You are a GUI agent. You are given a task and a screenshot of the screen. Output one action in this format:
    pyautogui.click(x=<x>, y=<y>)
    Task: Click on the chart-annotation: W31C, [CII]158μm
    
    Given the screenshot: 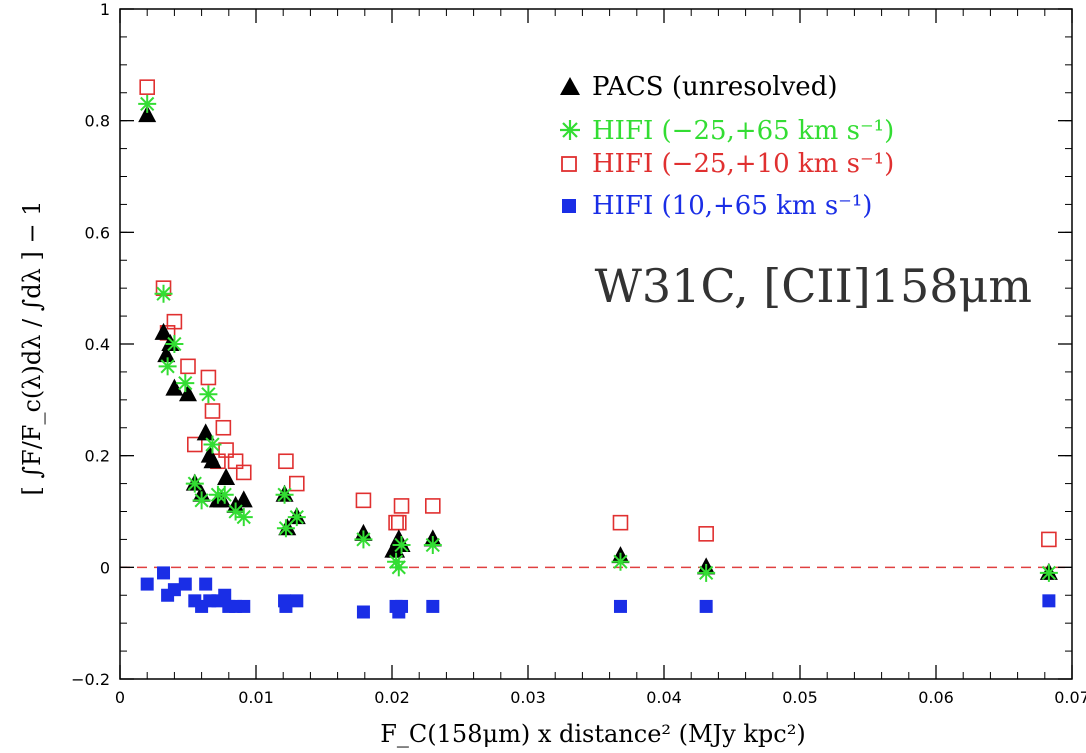 What is the action you would take?
    pyautogui.click(x=813, y=286)
    